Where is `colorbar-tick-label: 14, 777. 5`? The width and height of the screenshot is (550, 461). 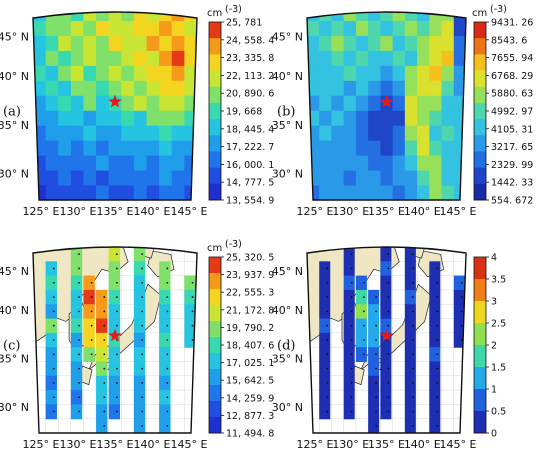 colorbar-tick-label: 14, 777. 5 is located at coordinates (250, 183).